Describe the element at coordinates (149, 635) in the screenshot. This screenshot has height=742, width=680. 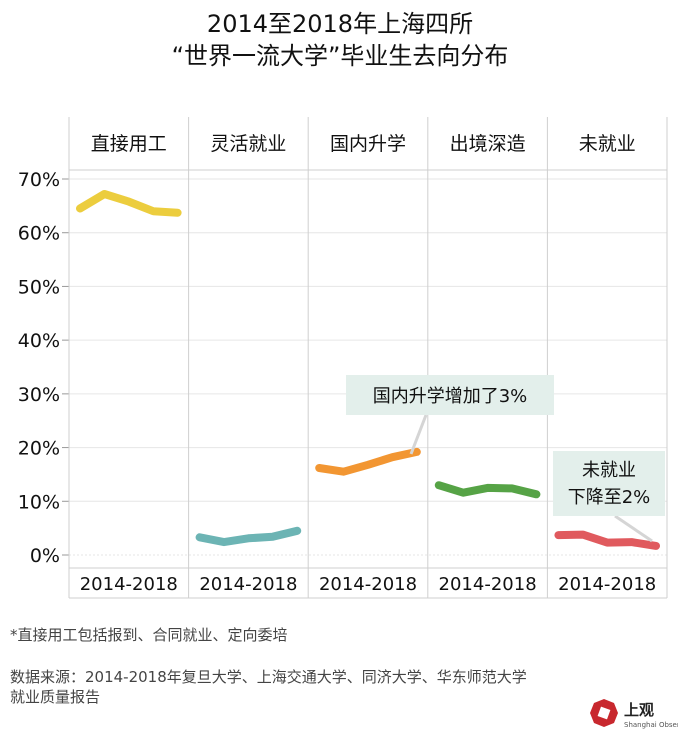
I see `footnote-definition: *直接用工包括报到、合同就业、定向委培` at that location.